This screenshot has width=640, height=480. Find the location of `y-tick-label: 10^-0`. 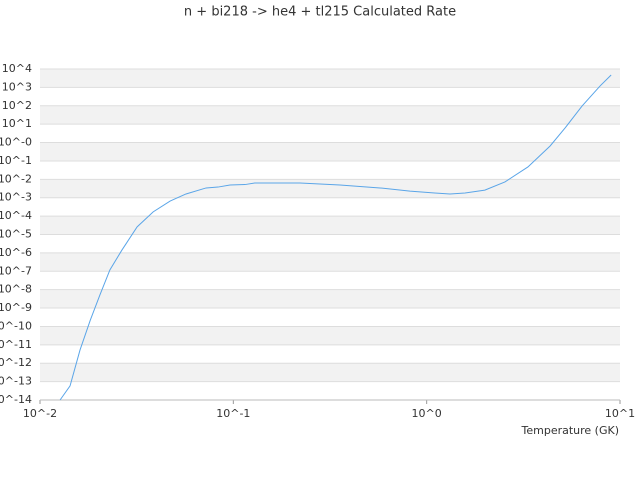

y-tick-label: 10^-0 is located at coordinates (16, 142).